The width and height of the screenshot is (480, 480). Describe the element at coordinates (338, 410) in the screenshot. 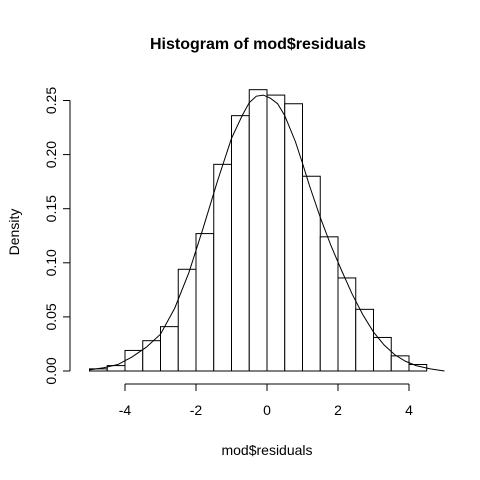

I see `x-tick-label: 2` at that location.